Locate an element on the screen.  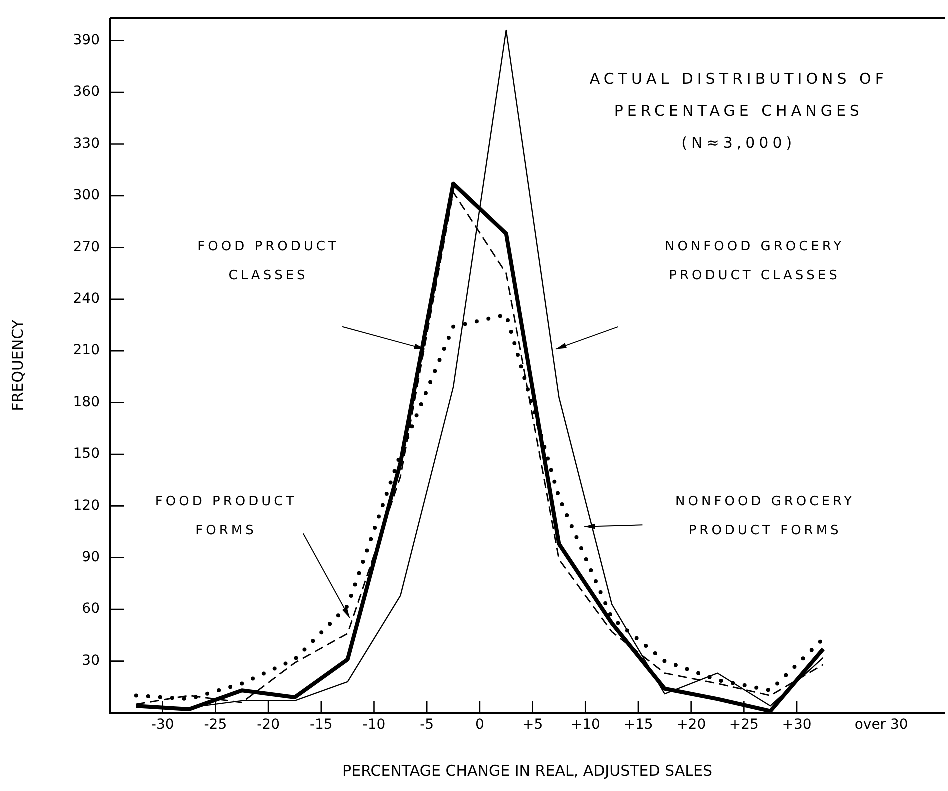
x-tick-label: +20 is located at coordinates (691, 725).